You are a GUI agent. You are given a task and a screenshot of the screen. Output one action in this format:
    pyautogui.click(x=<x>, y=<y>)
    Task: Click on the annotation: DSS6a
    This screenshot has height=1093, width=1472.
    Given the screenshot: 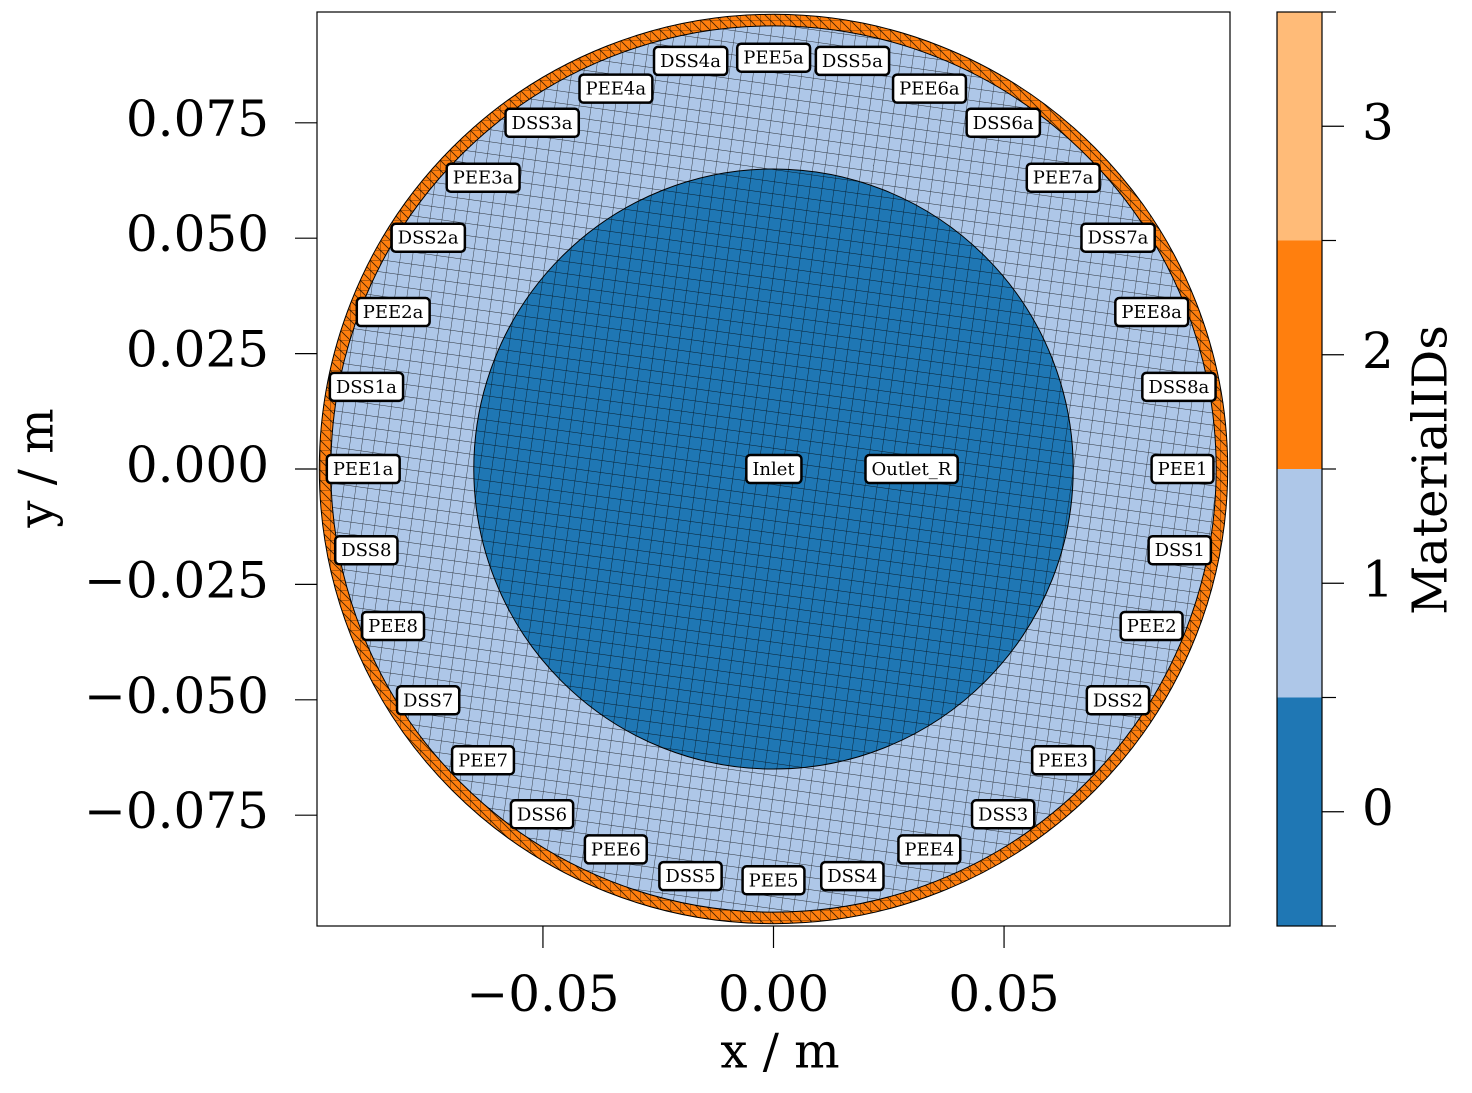 What is the action you would take?
    pyautogui.click(x=1003, y=123)
    